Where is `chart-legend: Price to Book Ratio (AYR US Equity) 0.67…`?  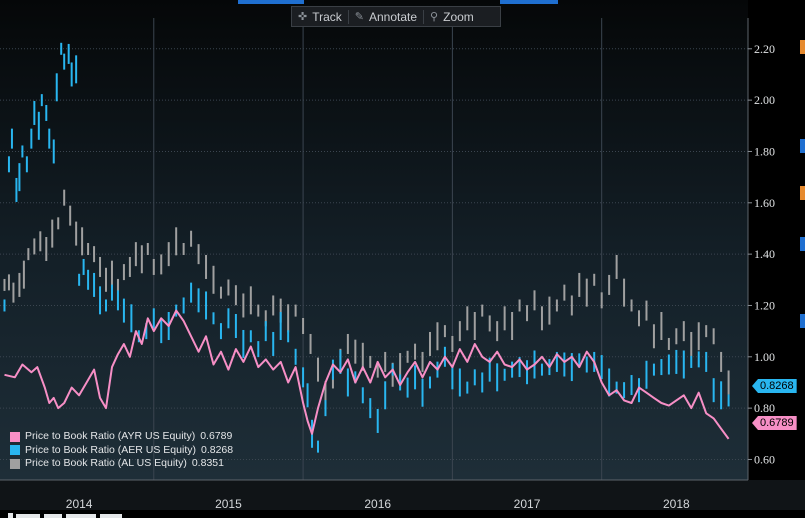
chart-legend: Price to Book Ratio (AYR US Equity) 0.67… is located at coordinates (121, 450).